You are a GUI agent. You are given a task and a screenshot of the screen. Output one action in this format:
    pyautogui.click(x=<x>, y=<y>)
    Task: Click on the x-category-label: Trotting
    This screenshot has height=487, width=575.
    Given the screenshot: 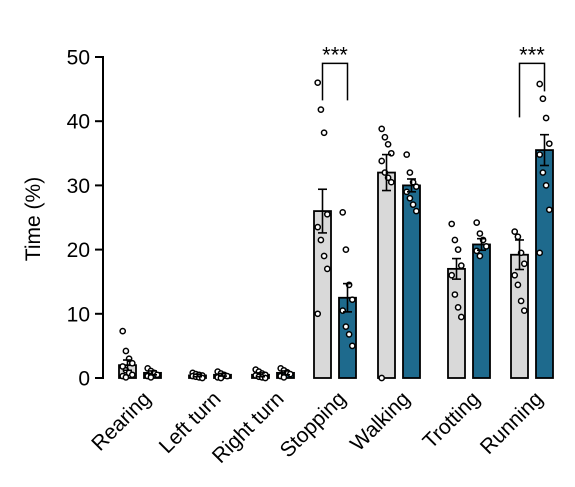 What is the action you would take?
    pyautogui.click(x=451, y=420)
    